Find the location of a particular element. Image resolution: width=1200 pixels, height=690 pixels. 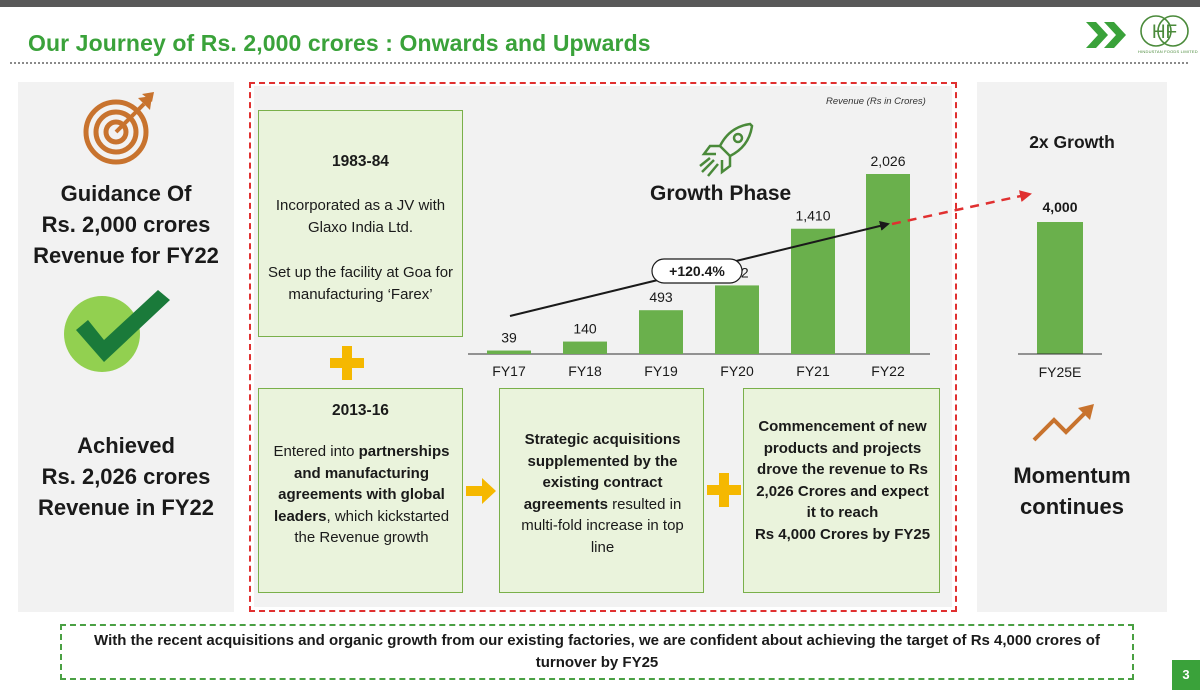

cagr-label: +120.4% is located at coordinates (697, 271).